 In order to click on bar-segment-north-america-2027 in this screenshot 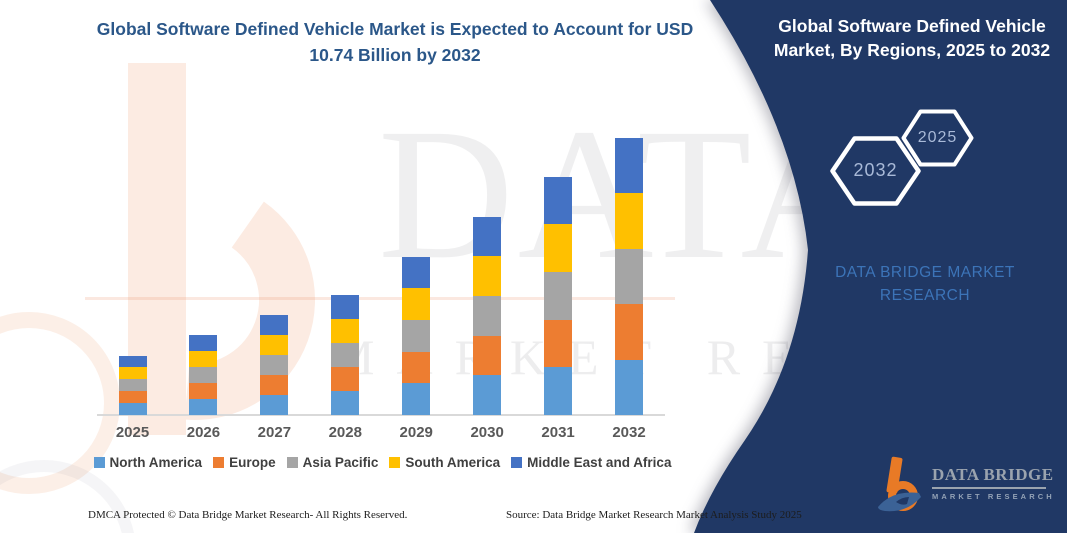, I will do `click(274, 404)`.